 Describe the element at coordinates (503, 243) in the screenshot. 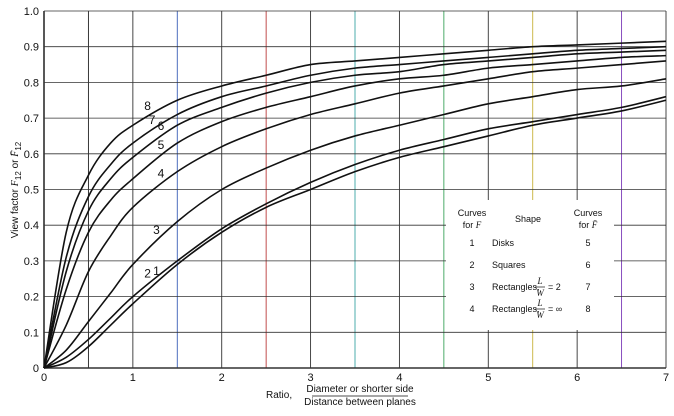

I see `legend-row-1-shape: Disks` at that location.